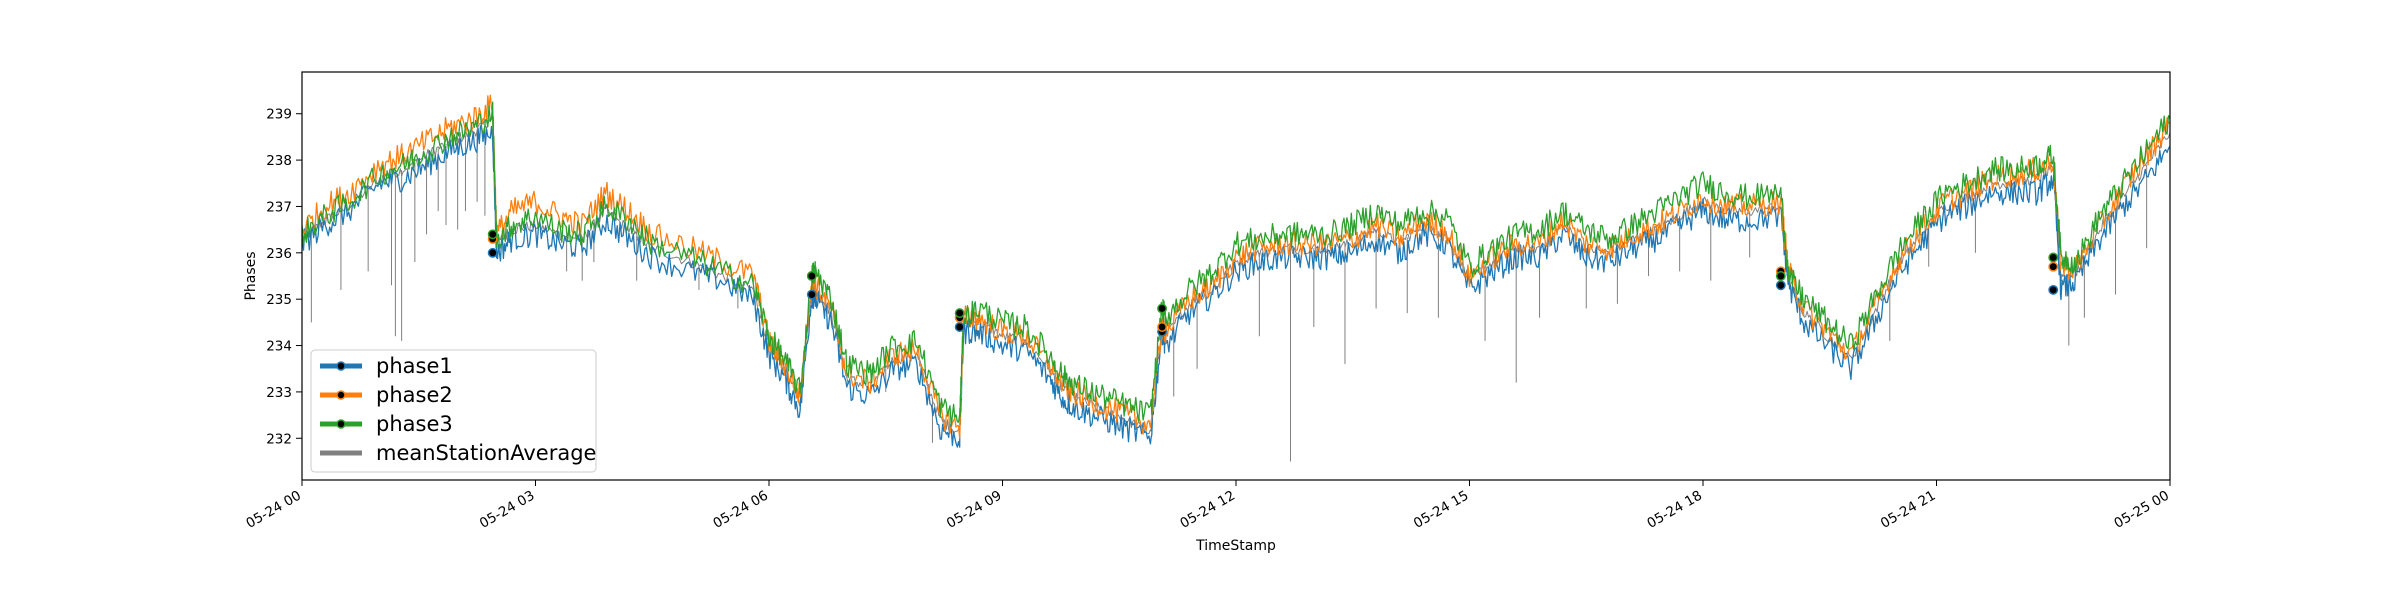 The image size is (2400, 600). What do you see at coordinates (279, 439) in the screenshot?
I see `y-tick-label: 232` at bounding box center [279, 439].